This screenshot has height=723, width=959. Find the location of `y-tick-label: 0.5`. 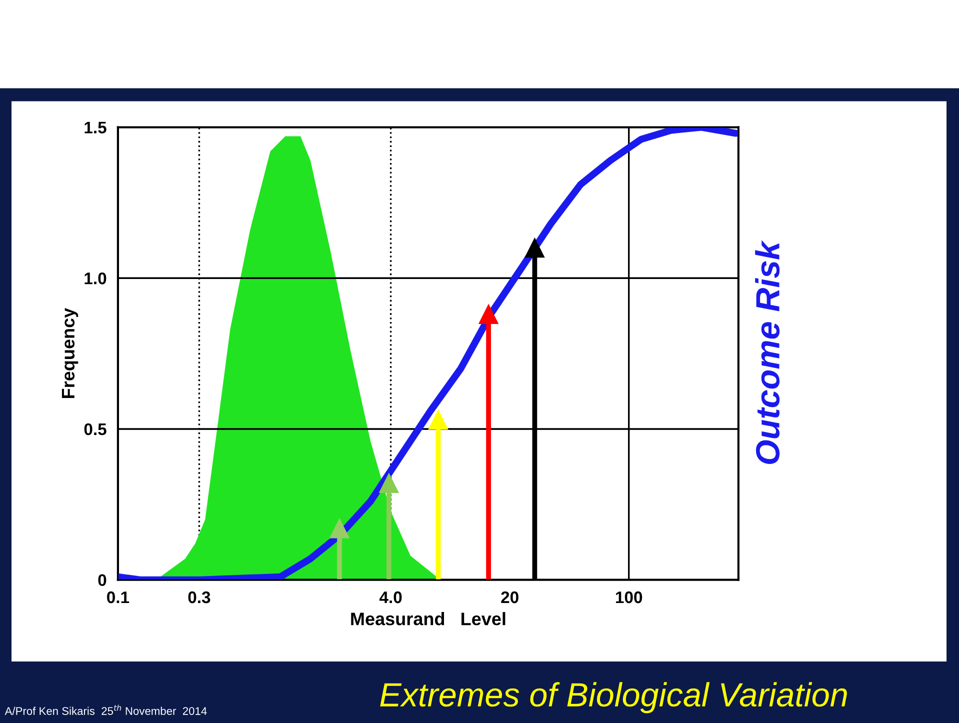

y-tick-label: 0.5 is located at coordinates (95, 429).